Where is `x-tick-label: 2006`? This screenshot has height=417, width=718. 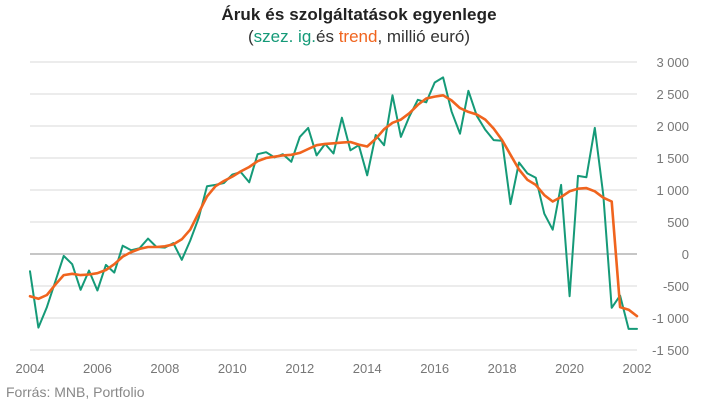 x-tick-label: 2006 is located at coordinates (97, 368).